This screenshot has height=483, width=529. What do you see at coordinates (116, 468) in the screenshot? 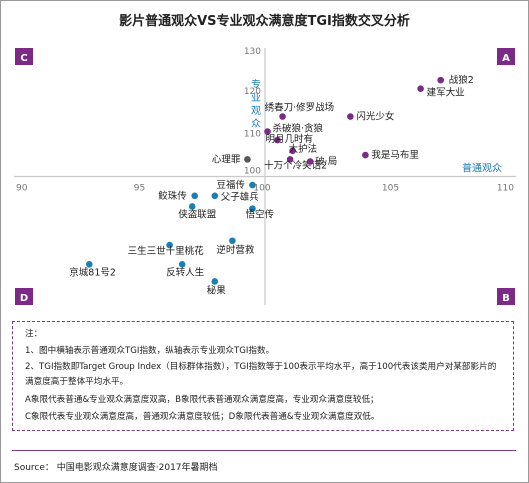
I see `source-text: Source： 中国电影观众满意度调查·2017年暑期档` at bounding box center [116, 468].